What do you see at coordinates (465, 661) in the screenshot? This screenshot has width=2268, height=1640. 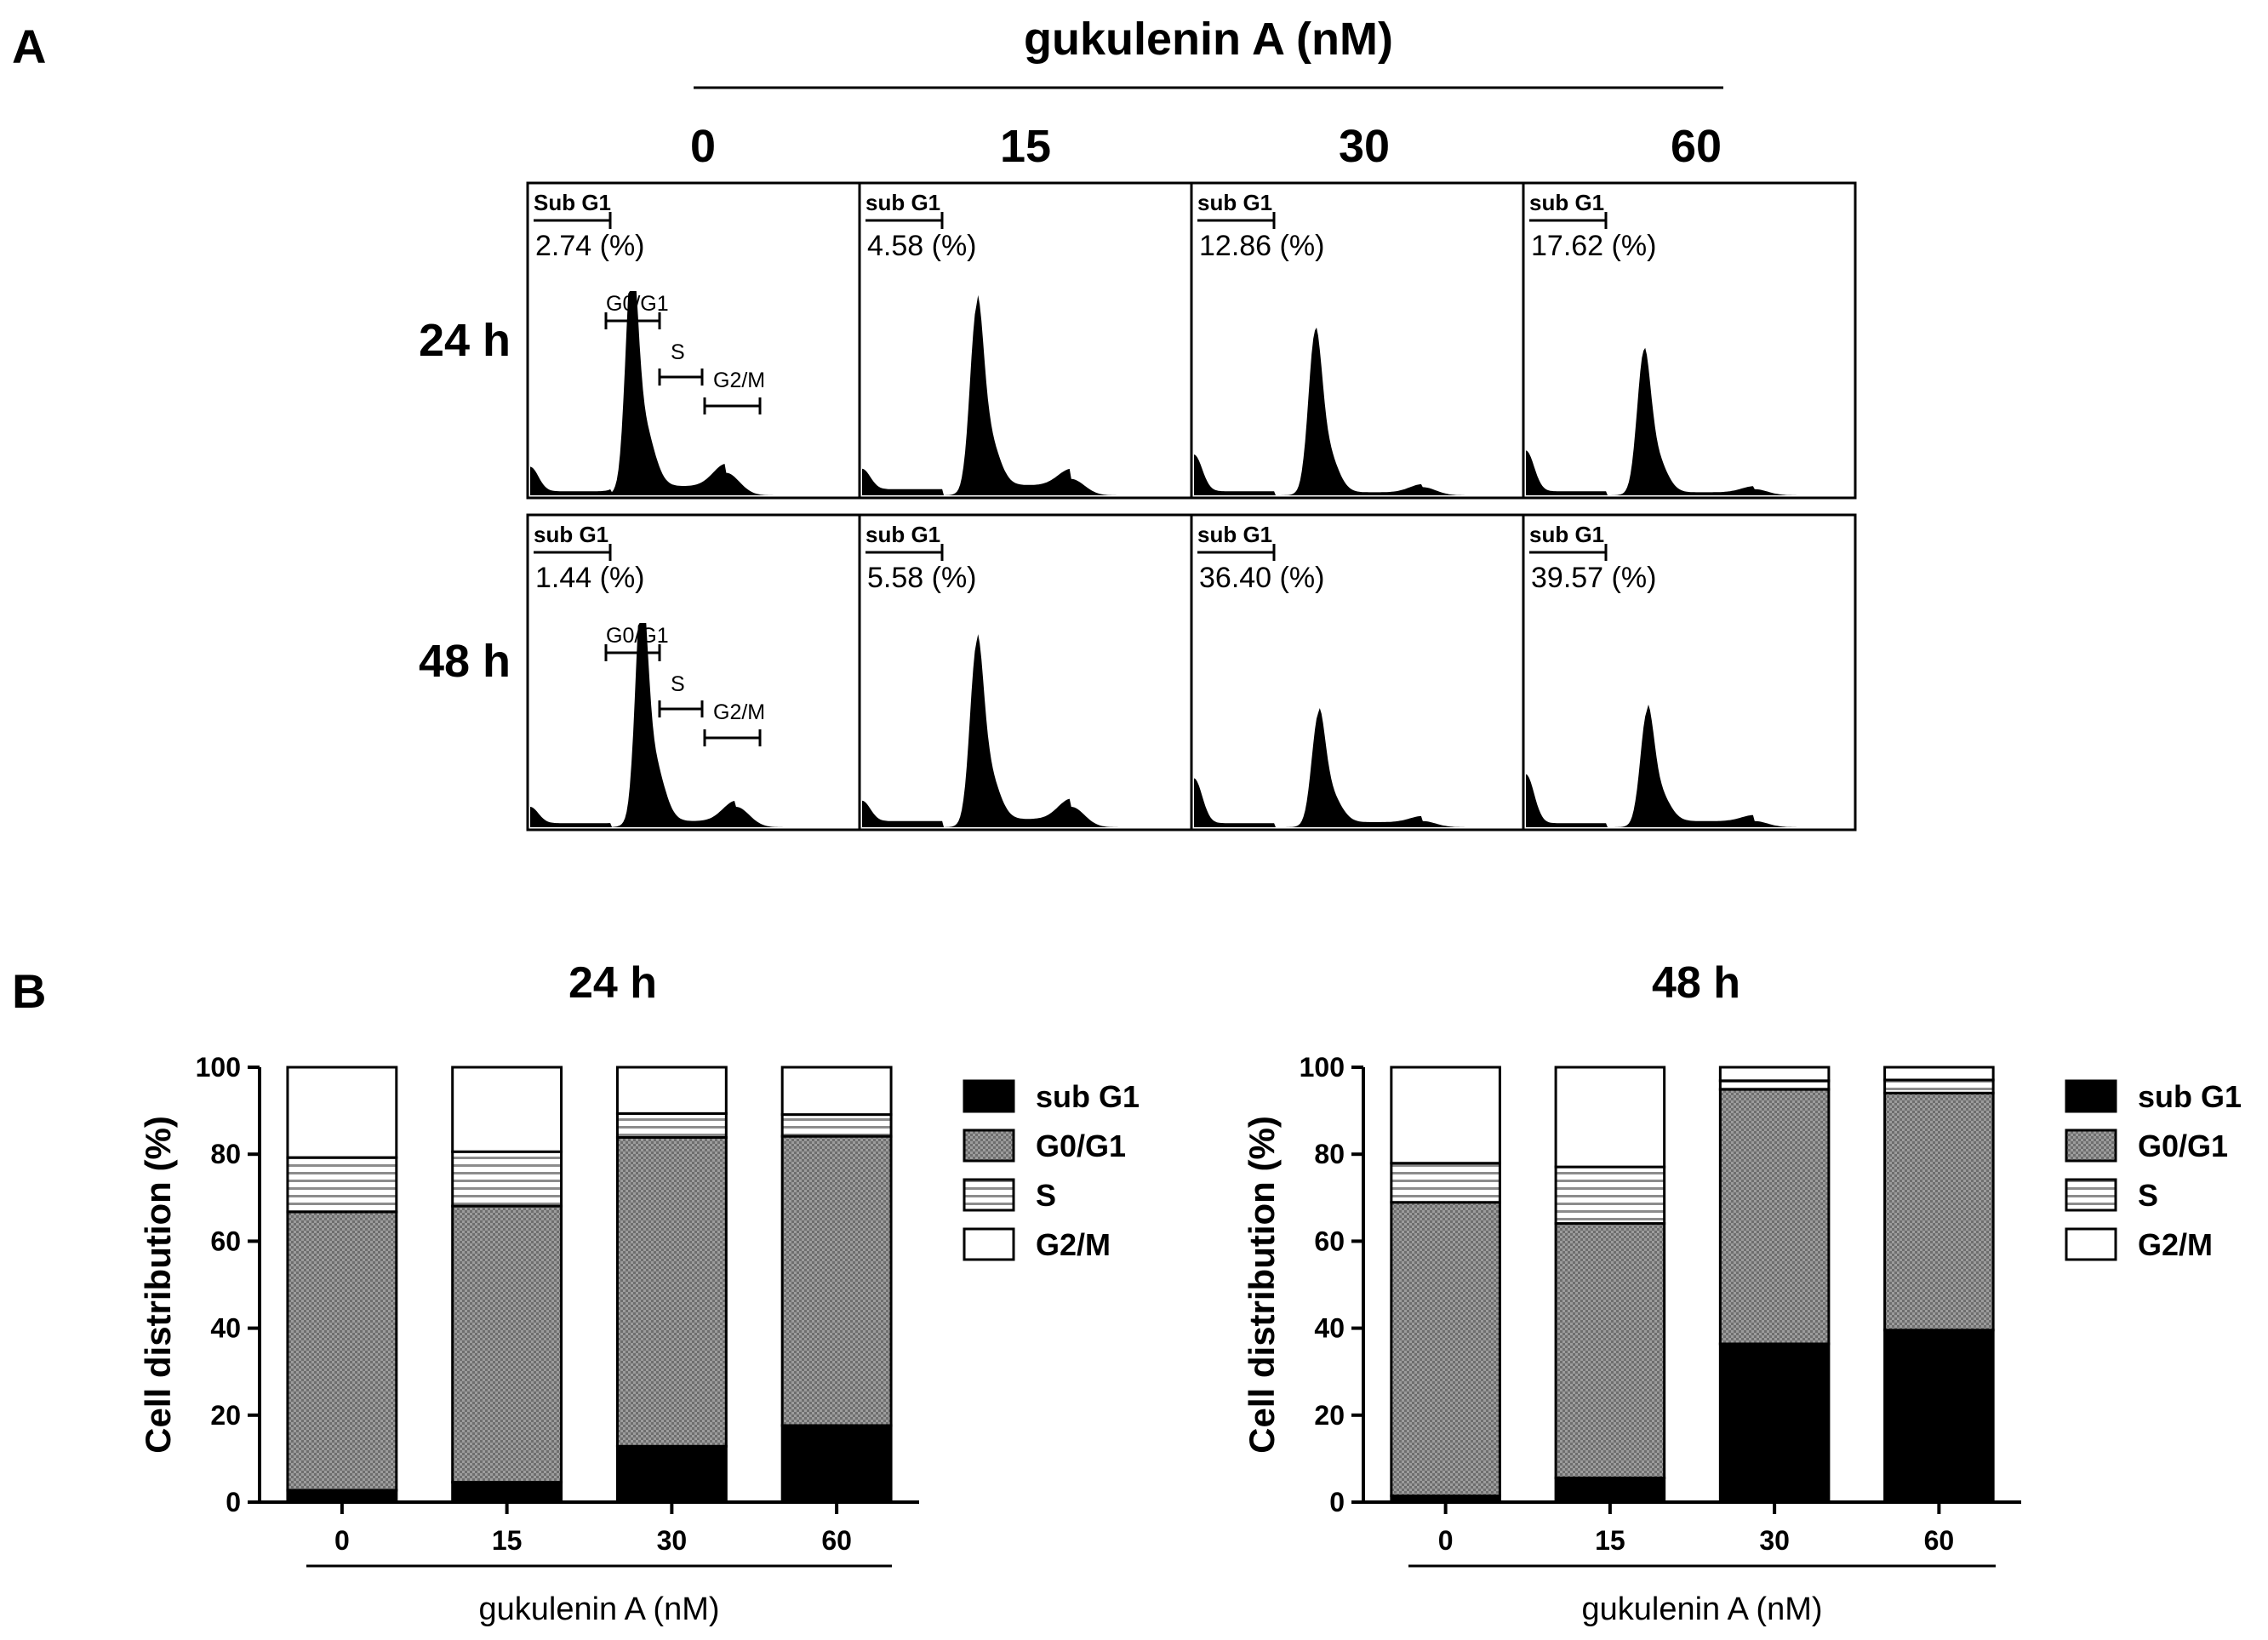 I see `time-label-48h: 48 h` at bounding box center [465, 661].